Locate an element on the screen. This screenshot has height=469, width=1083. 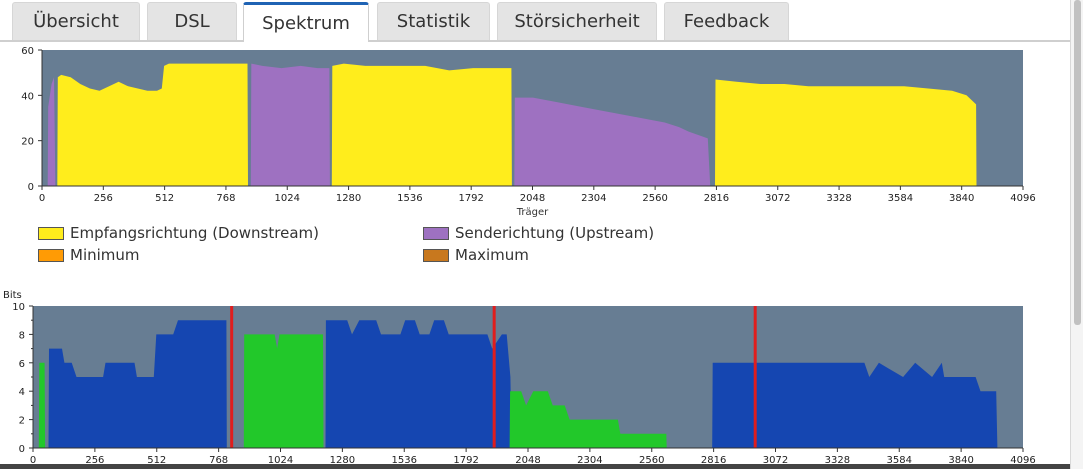
y-tick-label-2: 4 is located at coordinates (22, 392).